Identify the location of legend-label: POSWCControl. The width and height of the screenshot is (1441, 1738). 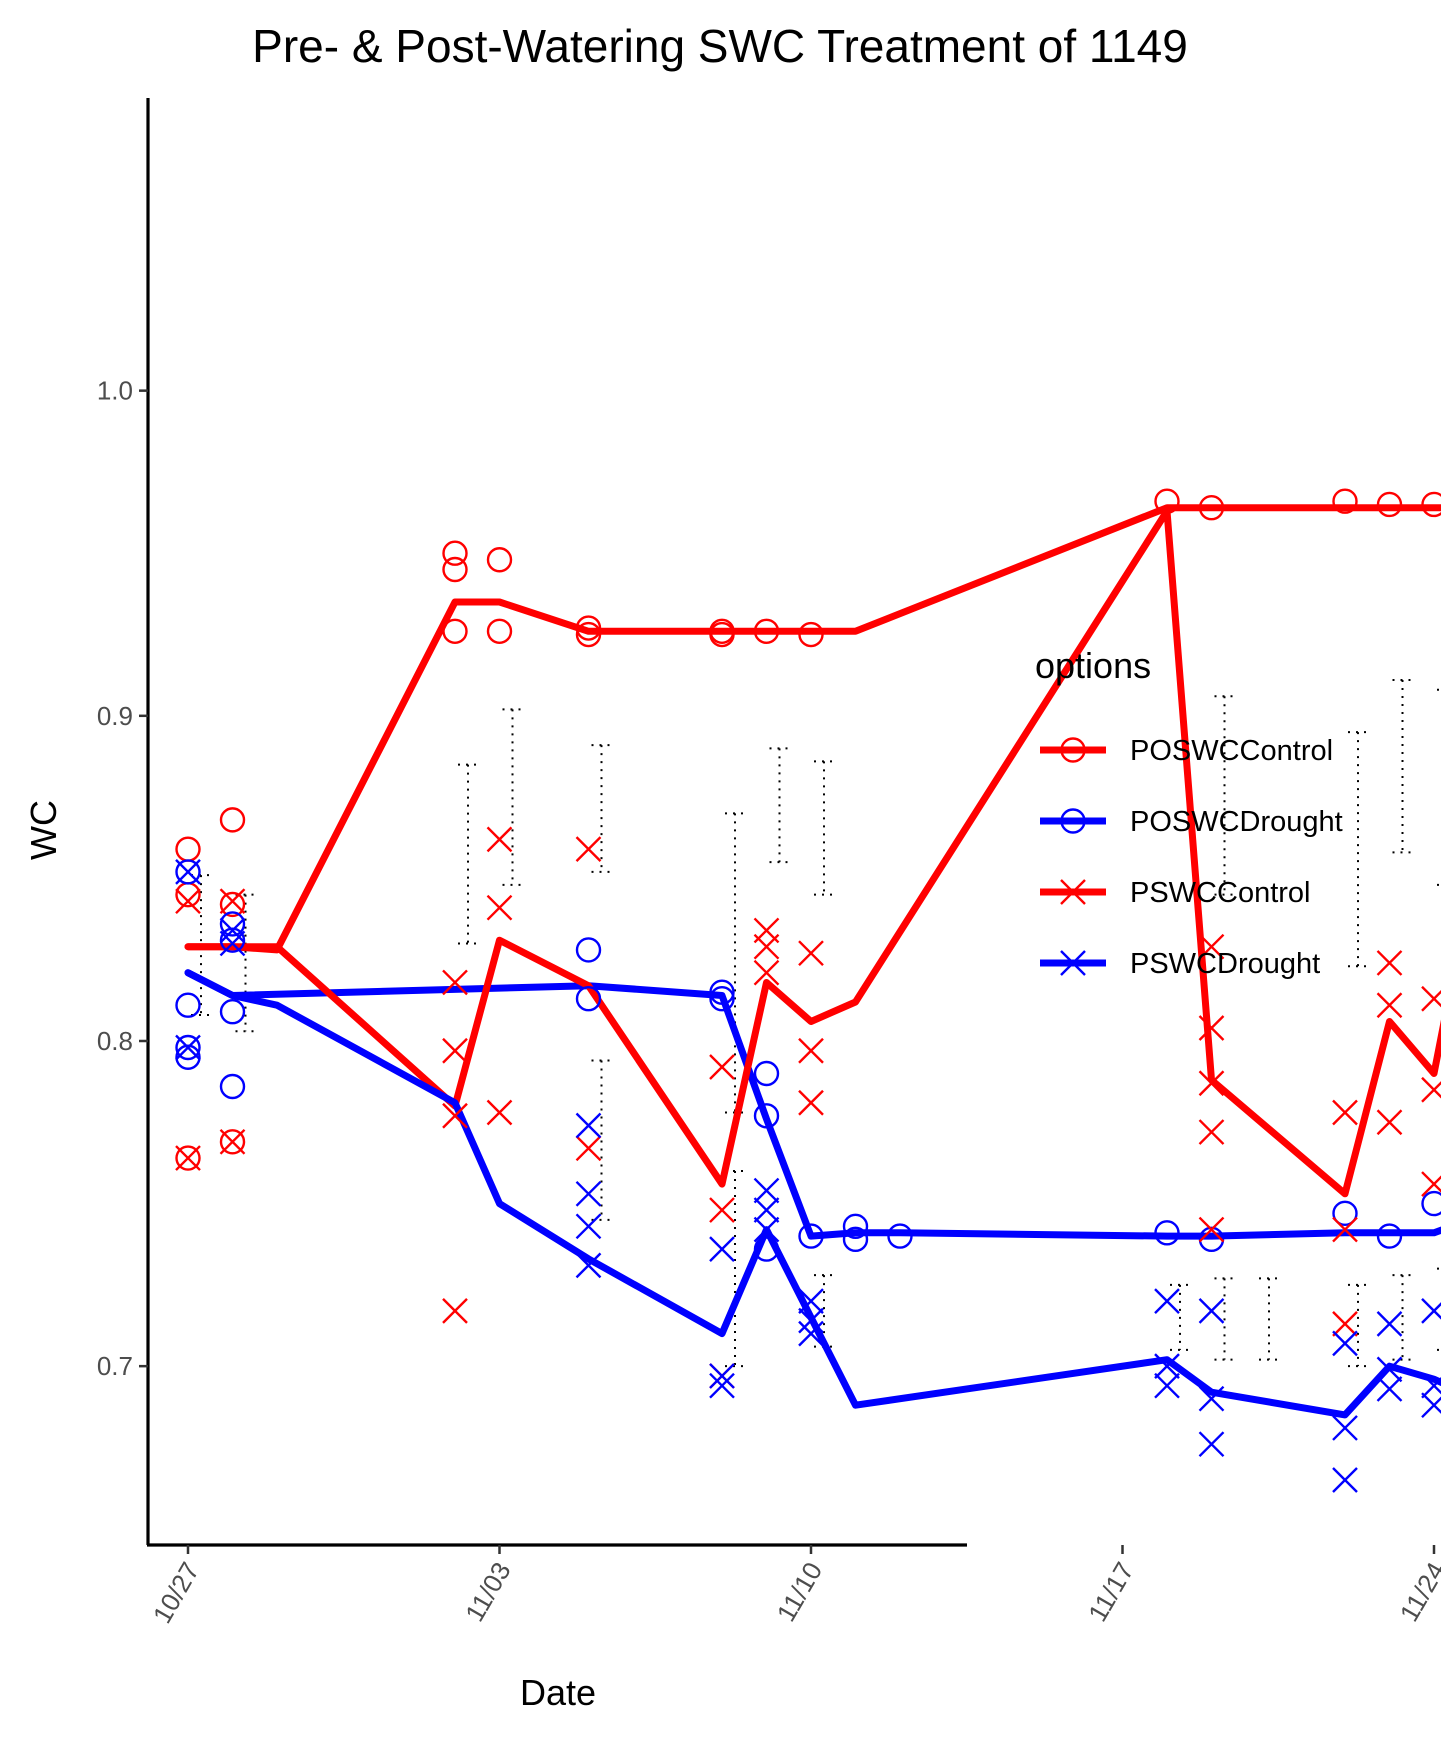
(1231, 751).